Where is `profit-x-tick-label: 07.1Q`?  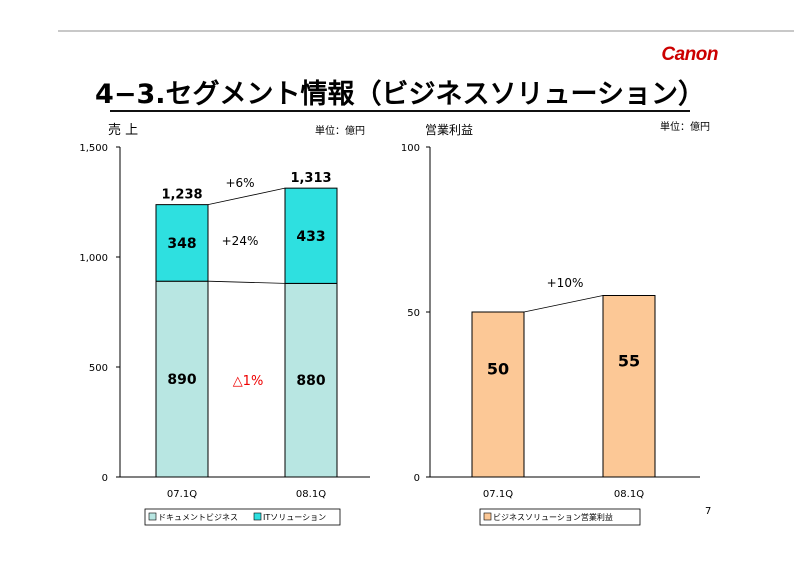 profit-x-tick-label: 07.1Q is located at coordinates (498, 494).